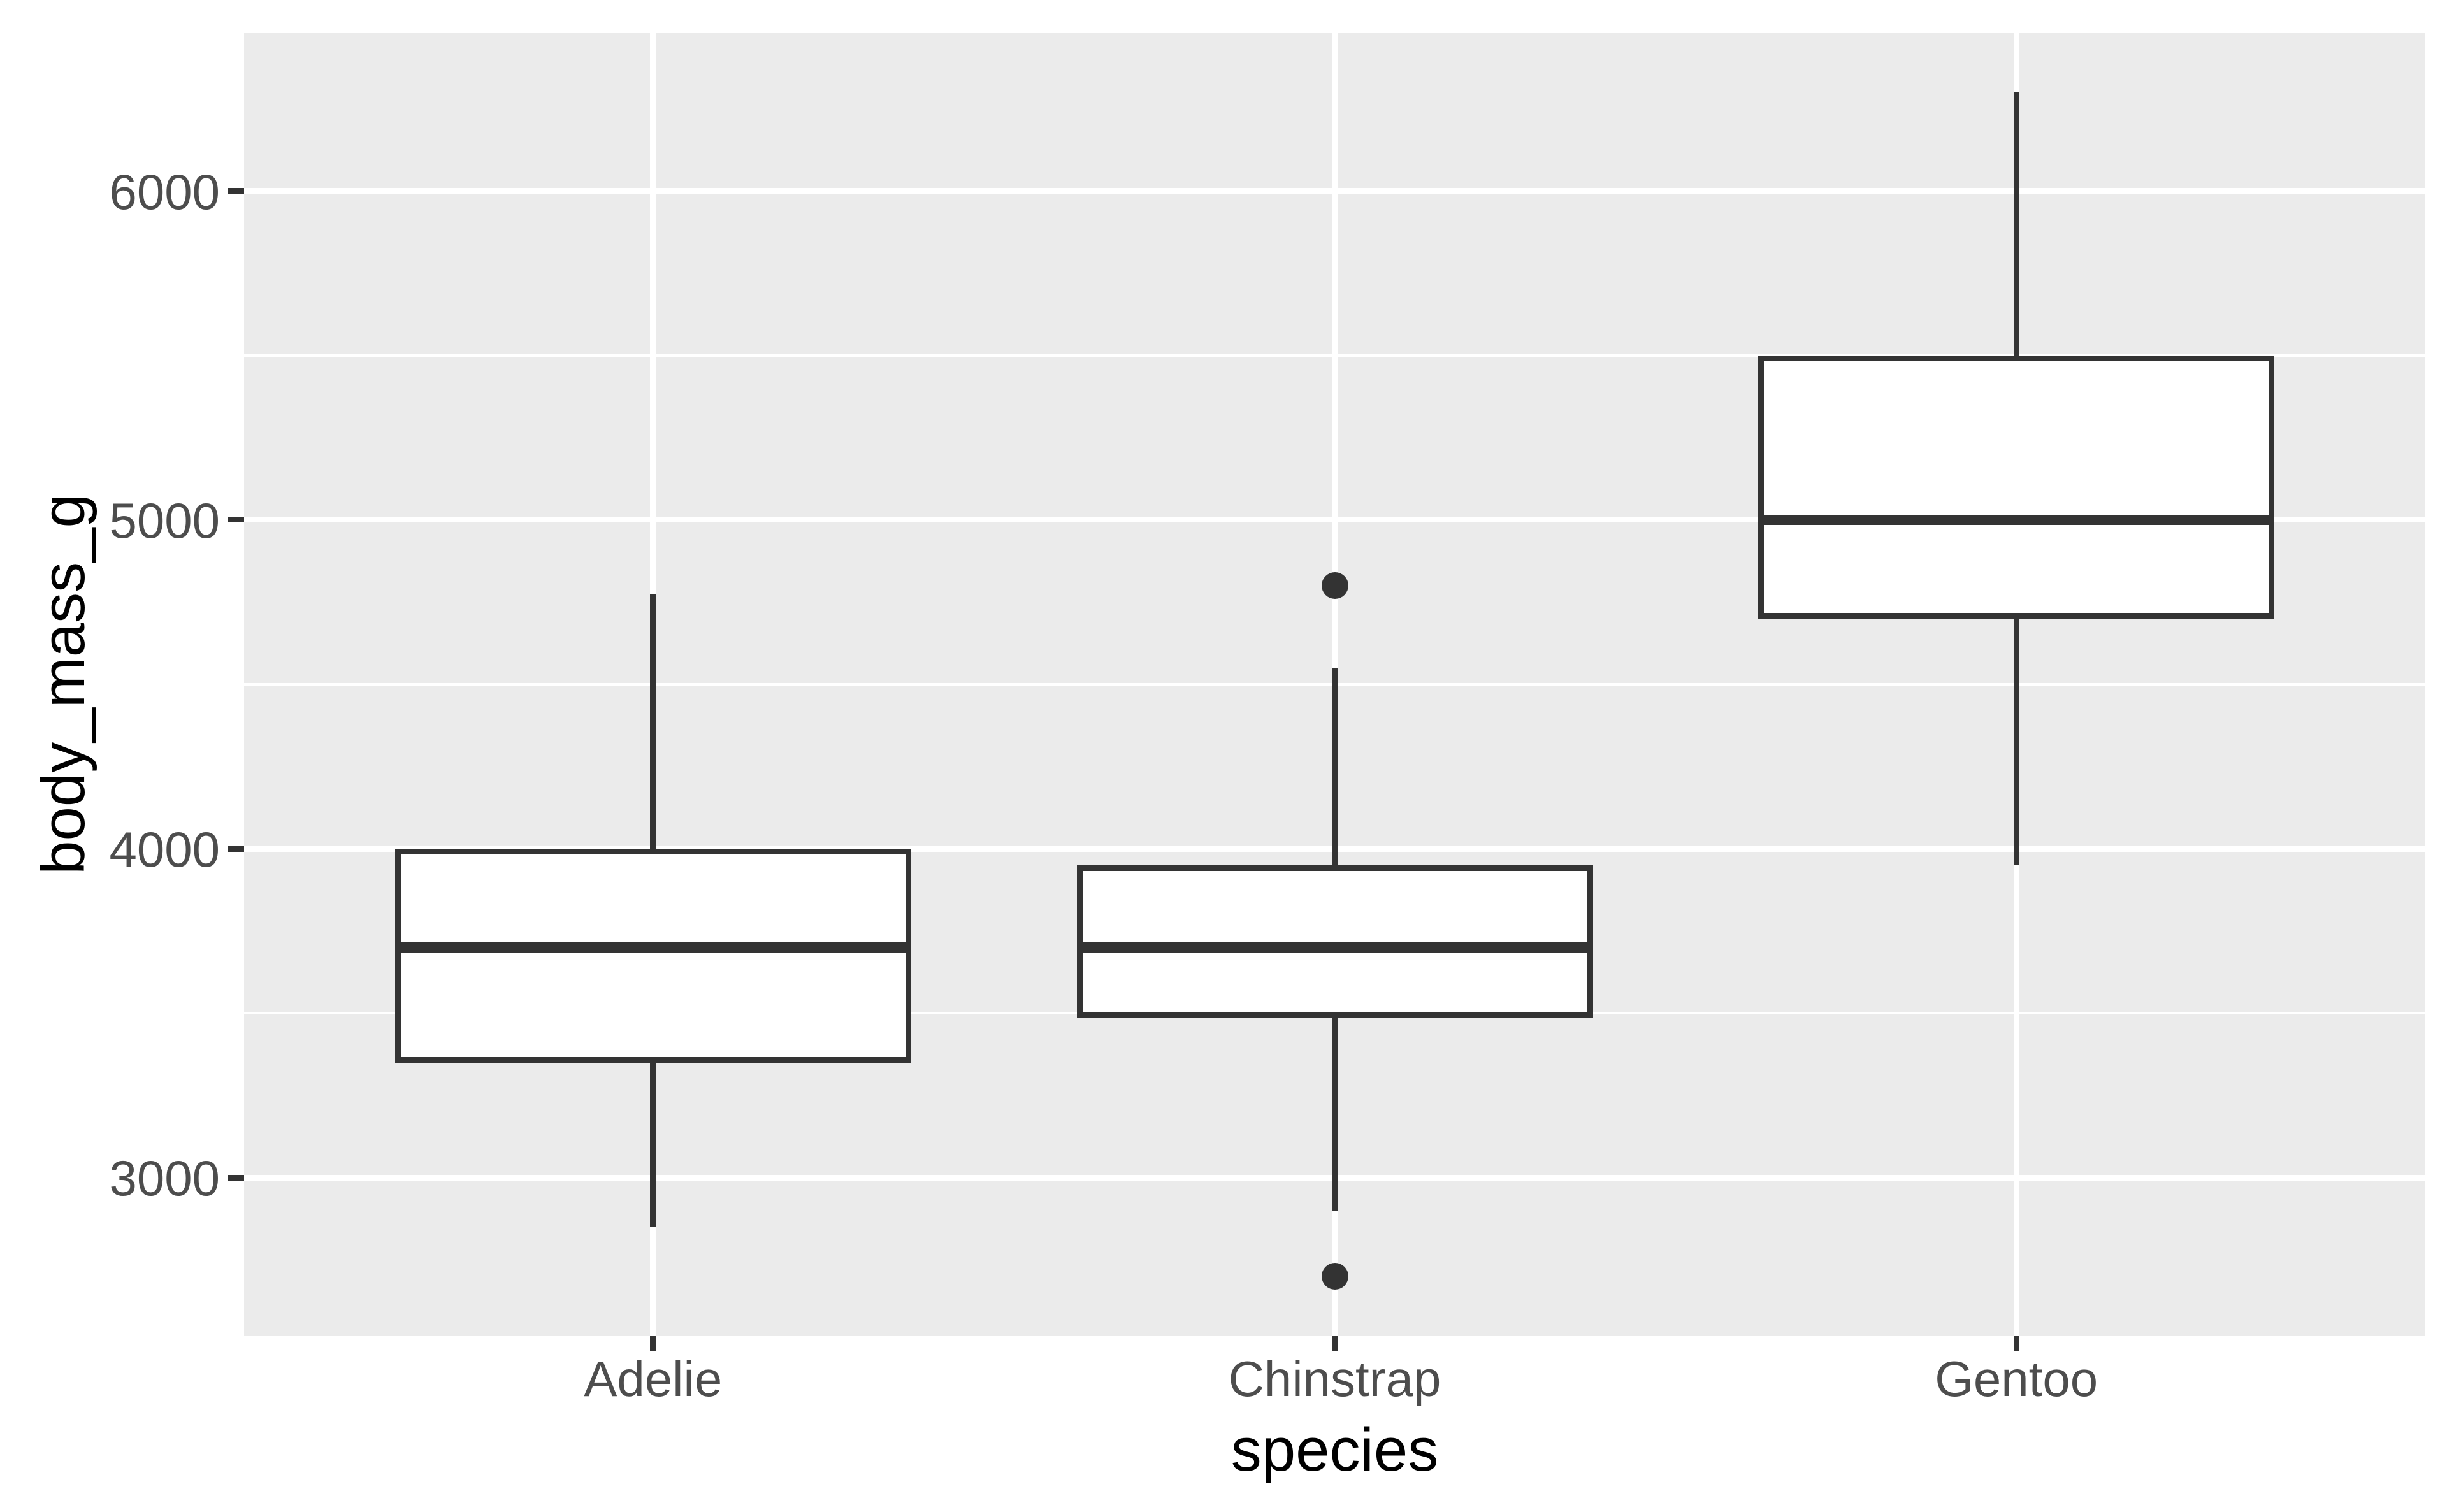  What do you see at coordinates (63, 684) in the screenshot?
I see `y-axis-title: body_mass_g` at bounding box center [63, 684].